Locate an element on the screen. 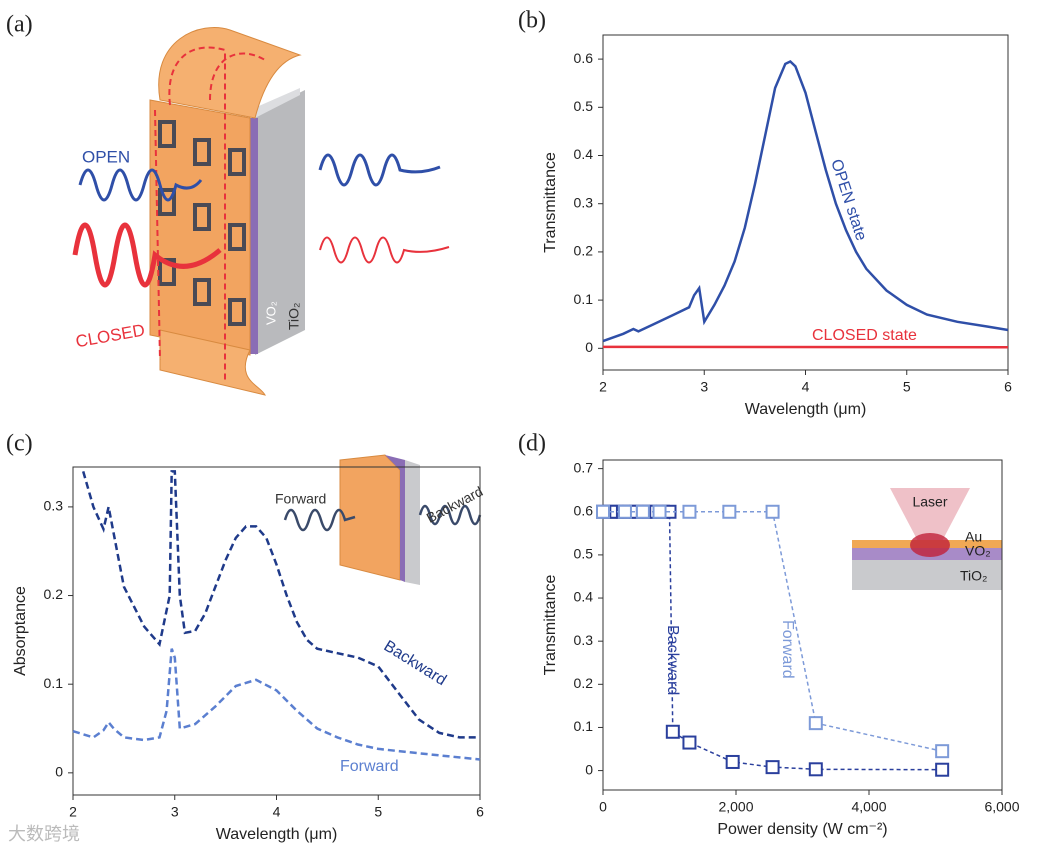 The width and height of the screenshot is (1044, 860). inset-c is located at coordinates (382, 520).